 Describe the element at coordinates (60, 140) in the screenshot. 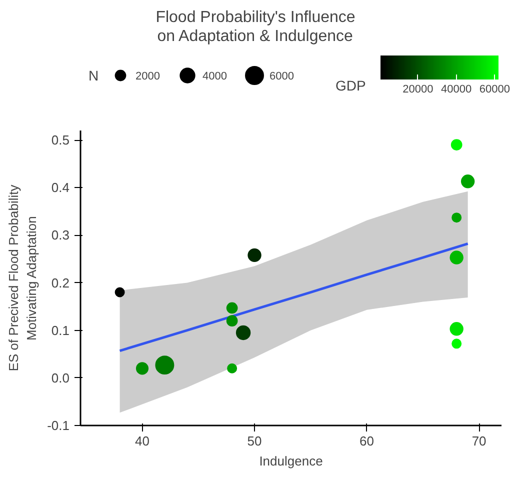

I see `y-tick-label: 0.5` at that location.